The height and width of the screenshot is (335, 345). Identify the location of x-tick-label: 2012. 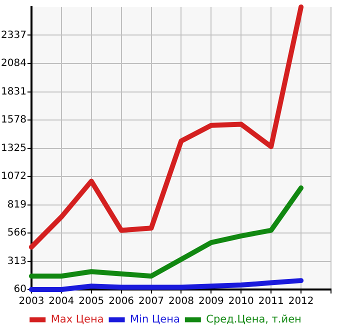
(301, 302).